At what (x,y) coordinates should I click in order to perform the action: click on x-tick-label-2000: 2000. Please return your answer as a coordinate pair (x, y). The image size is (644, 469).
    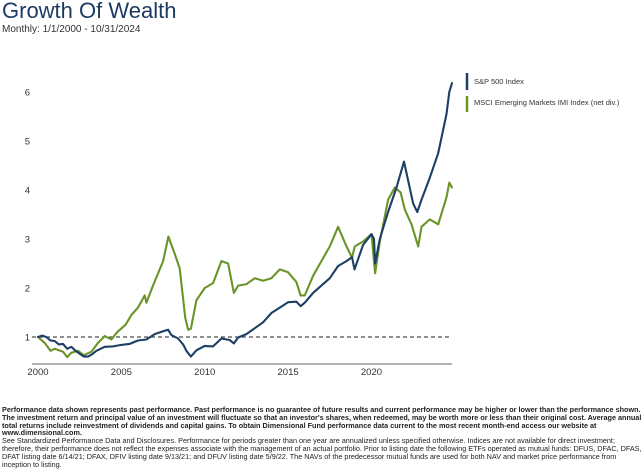
    Looking at the image, I should click on (37, 372).